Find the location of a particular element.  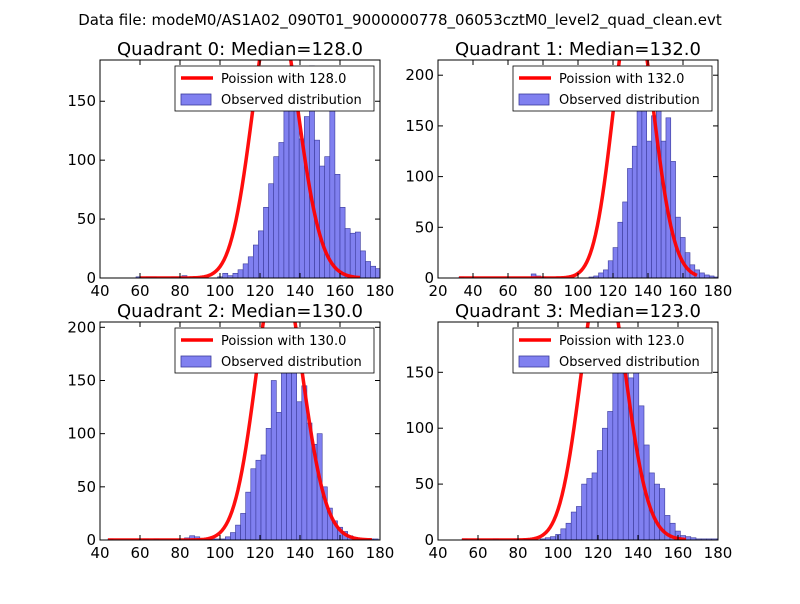

legend-poisson-label: Poission with 123.0 is located at coordinates (621, 341).